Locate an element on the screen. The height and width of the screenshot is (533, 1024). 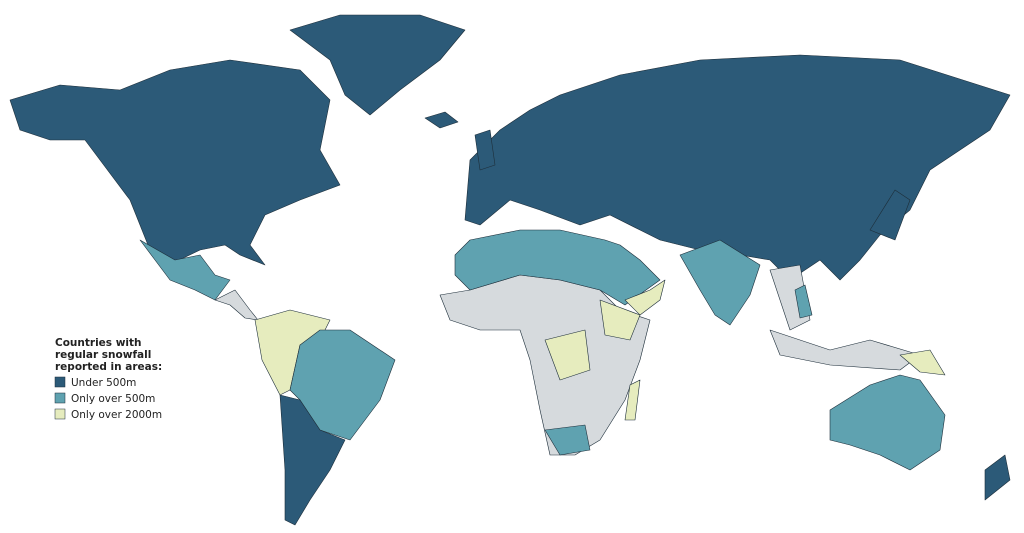
legend-title: regular snowfall is located at coordinates (103, 355).